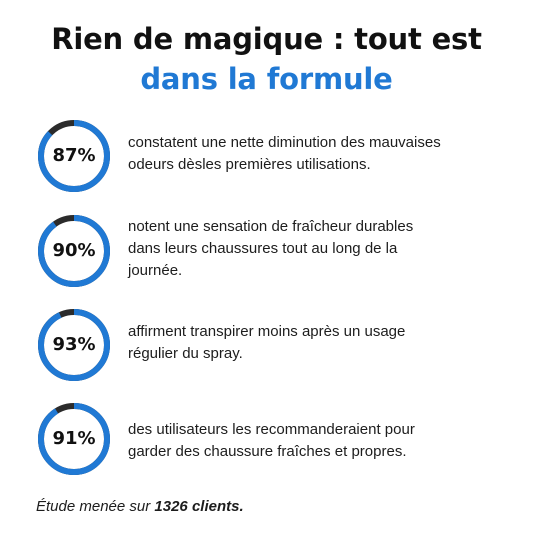 Image resolution: width=533 pixels, height=533 pixels. I want to click on progress-ring: 90%, so click(74, 251).